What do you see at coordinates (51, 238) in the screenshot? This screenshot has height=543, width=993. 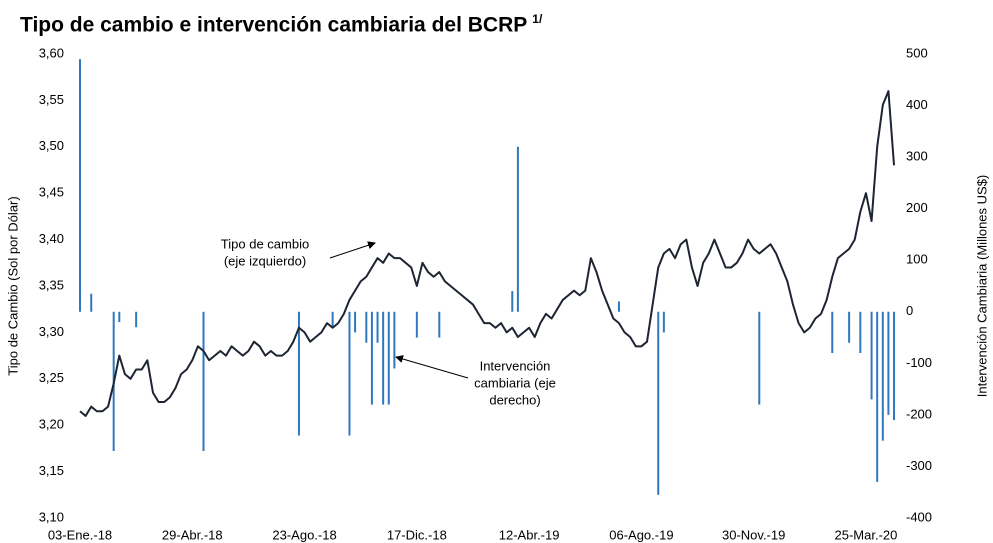 I see `y-tick-label: 3,40` at bounding box center [51, 238].